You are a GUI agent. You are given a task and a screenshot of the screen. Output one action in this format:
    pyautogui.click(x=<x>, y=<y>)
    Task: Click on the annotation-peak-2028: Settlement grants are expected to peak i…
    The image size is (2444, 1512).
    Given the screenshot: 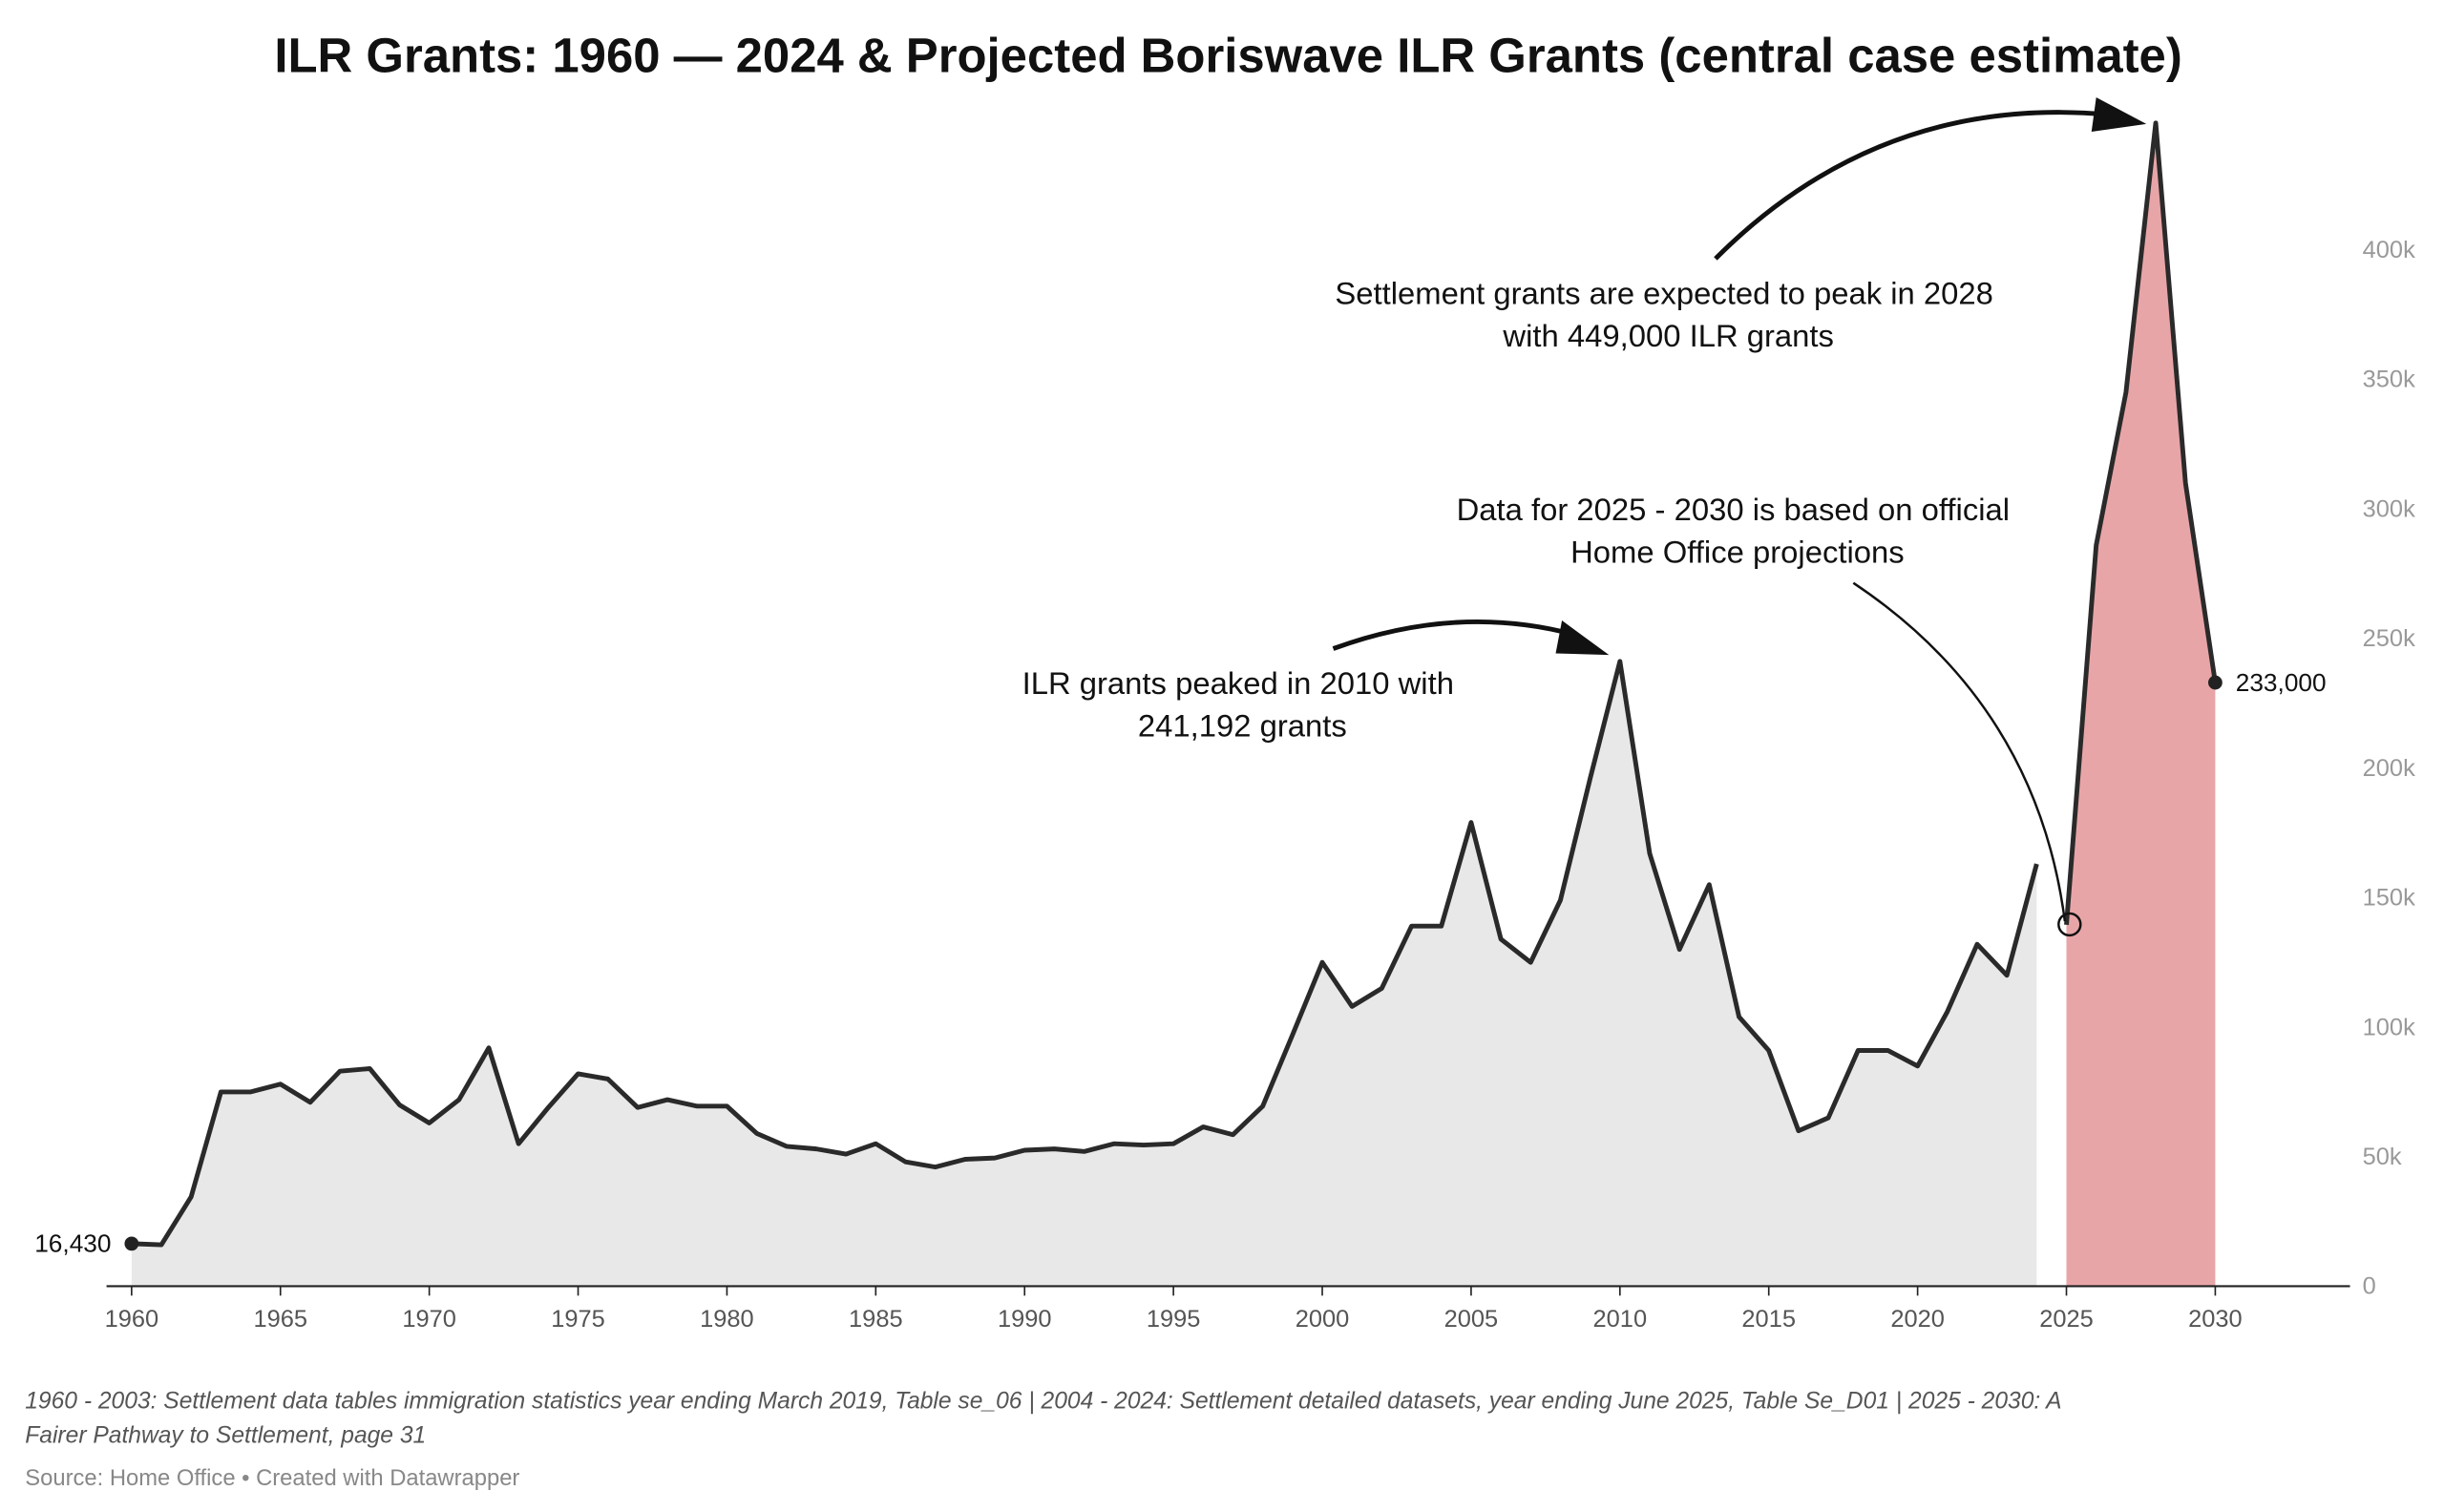 What is the action you would take?
    pyautogui.click(x=1669, y=314)
    